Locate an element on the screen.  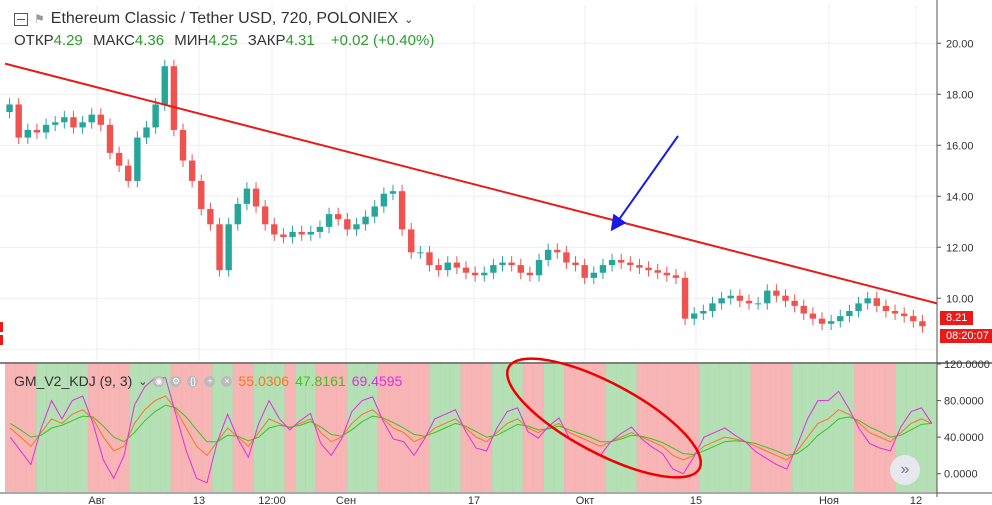
indicator-name: GM_V2_KDJ (9, 3) is located at coordinates (73, 381).